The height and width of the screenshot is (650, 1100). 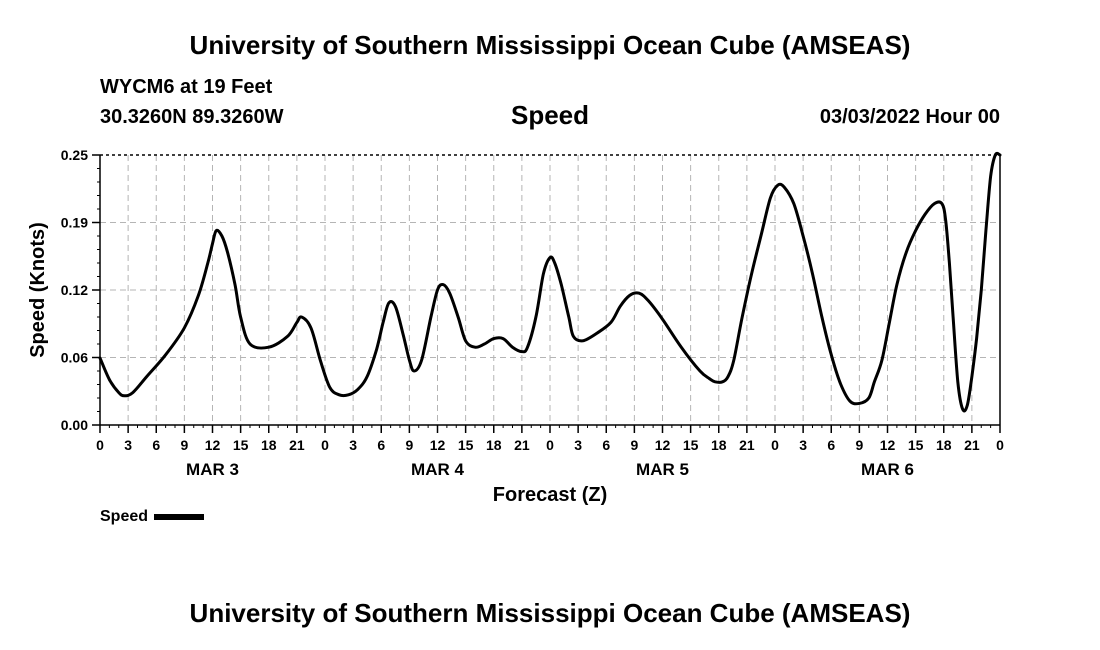 What do you see at coordinates (887, 469) in the screenshot?
I see `x-day-label: MAR 6` at bounding box center [887, 469].